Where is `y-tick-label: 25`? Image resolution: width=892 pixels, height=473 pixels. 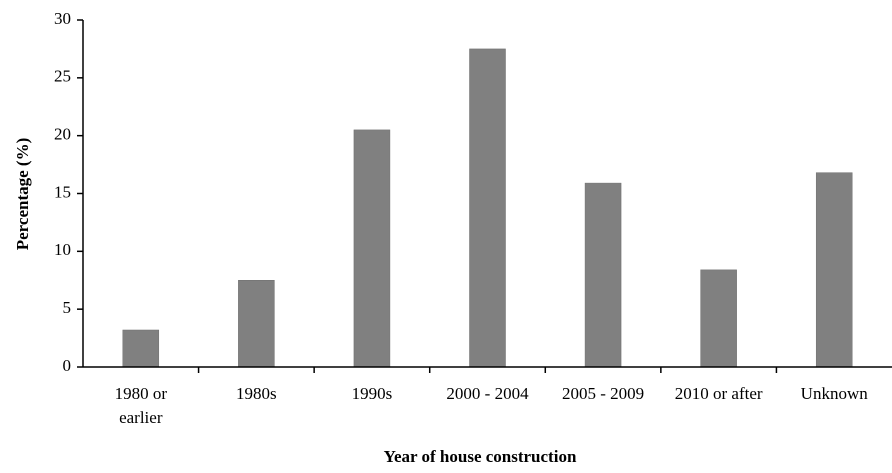
y-tick-label: 25 is located at coordinates (62, 76).